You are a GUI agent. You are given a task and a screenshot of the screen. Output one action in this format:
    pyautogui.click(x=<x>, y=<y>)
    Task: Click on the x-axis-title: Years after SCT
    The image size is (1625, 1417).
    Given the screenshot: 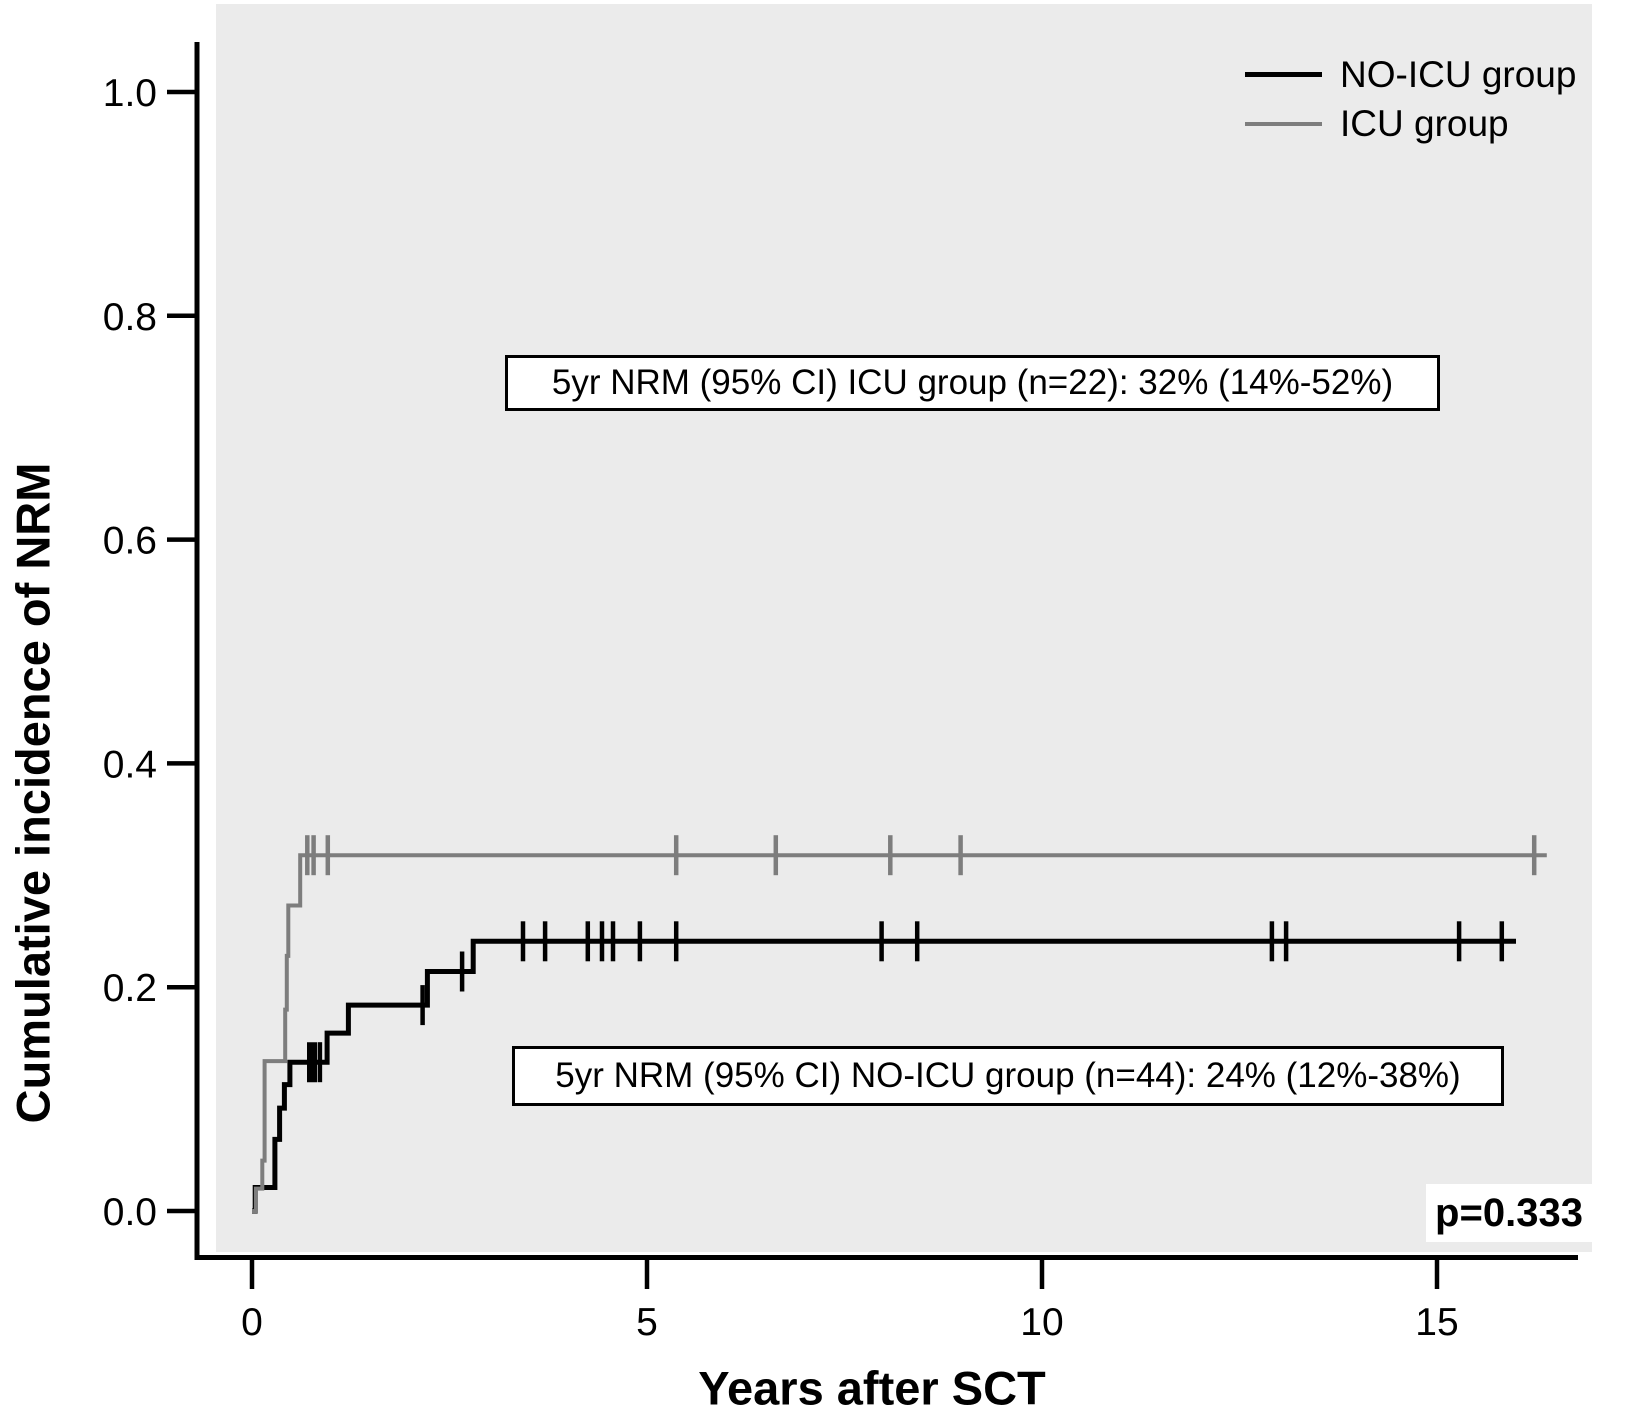 What is the action you would take?
    pyautogui.click(x=872, y=1388)
    